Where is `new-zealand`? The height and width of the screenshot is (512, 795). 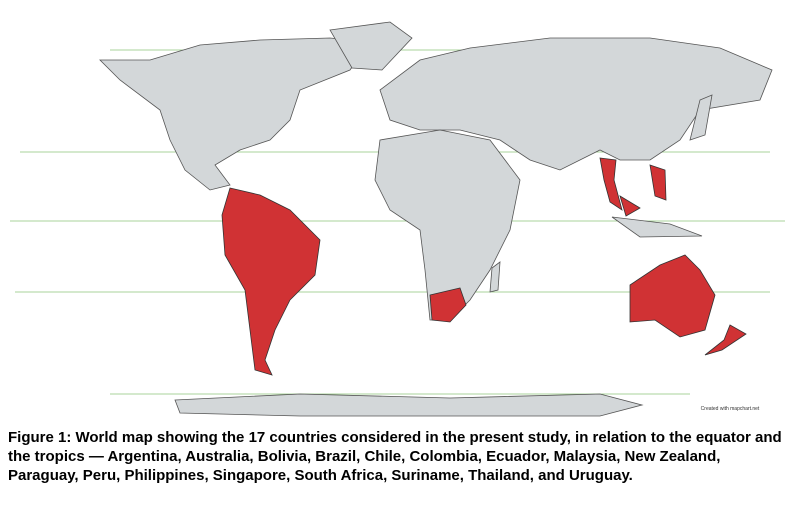 new-zealand is located at coordinates (725, 340).